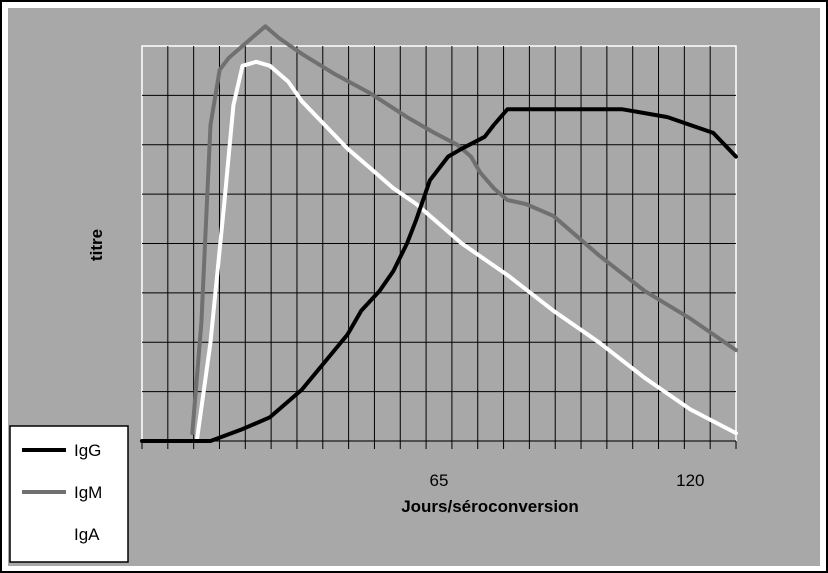 Image resolution: width=828 pixels, height=573 pixels. Describe the element at coordinates (87, 534) in the screenshot. I see `legend-label-iga: IgA` at that location.